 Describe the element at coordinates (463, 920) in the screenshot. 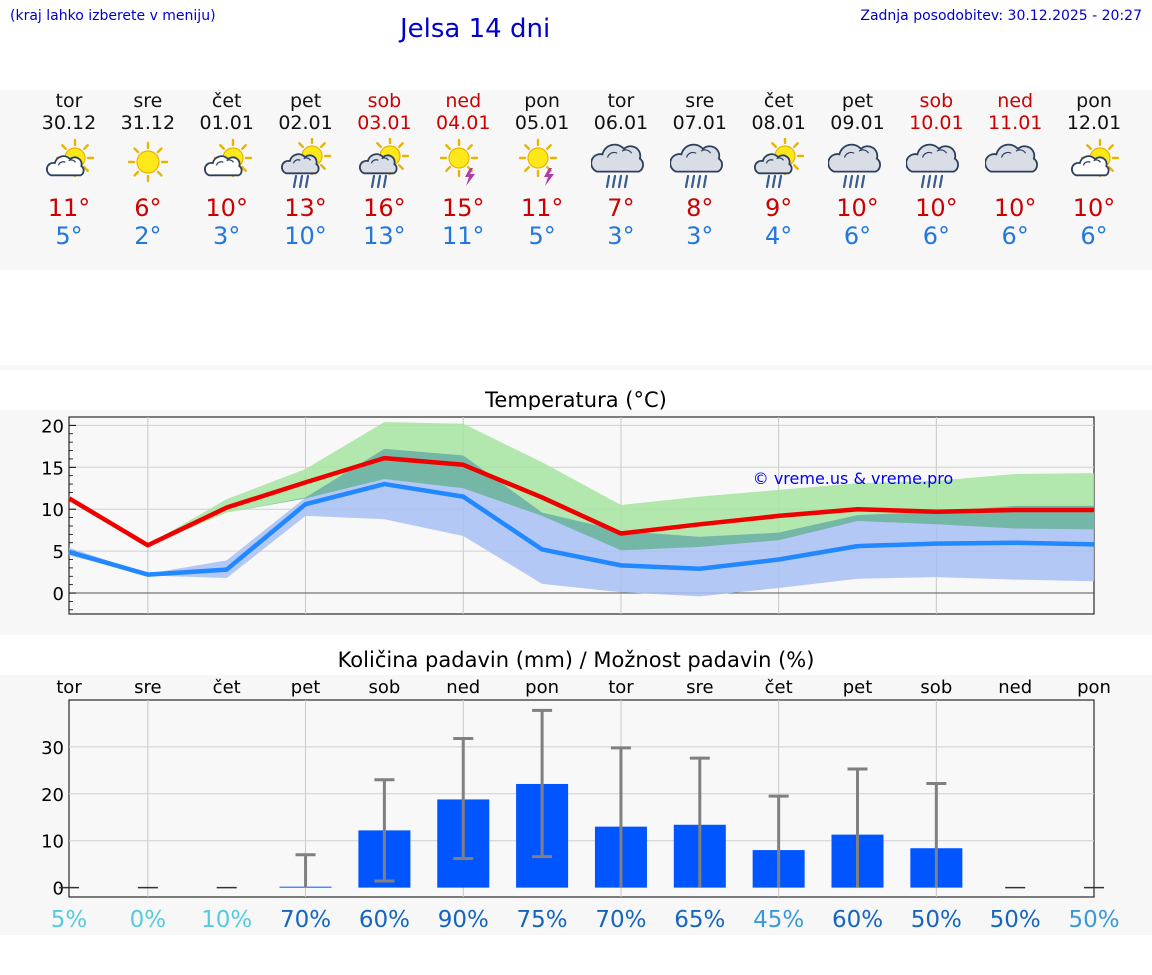

I see `precip-probability: 90%` at that location.